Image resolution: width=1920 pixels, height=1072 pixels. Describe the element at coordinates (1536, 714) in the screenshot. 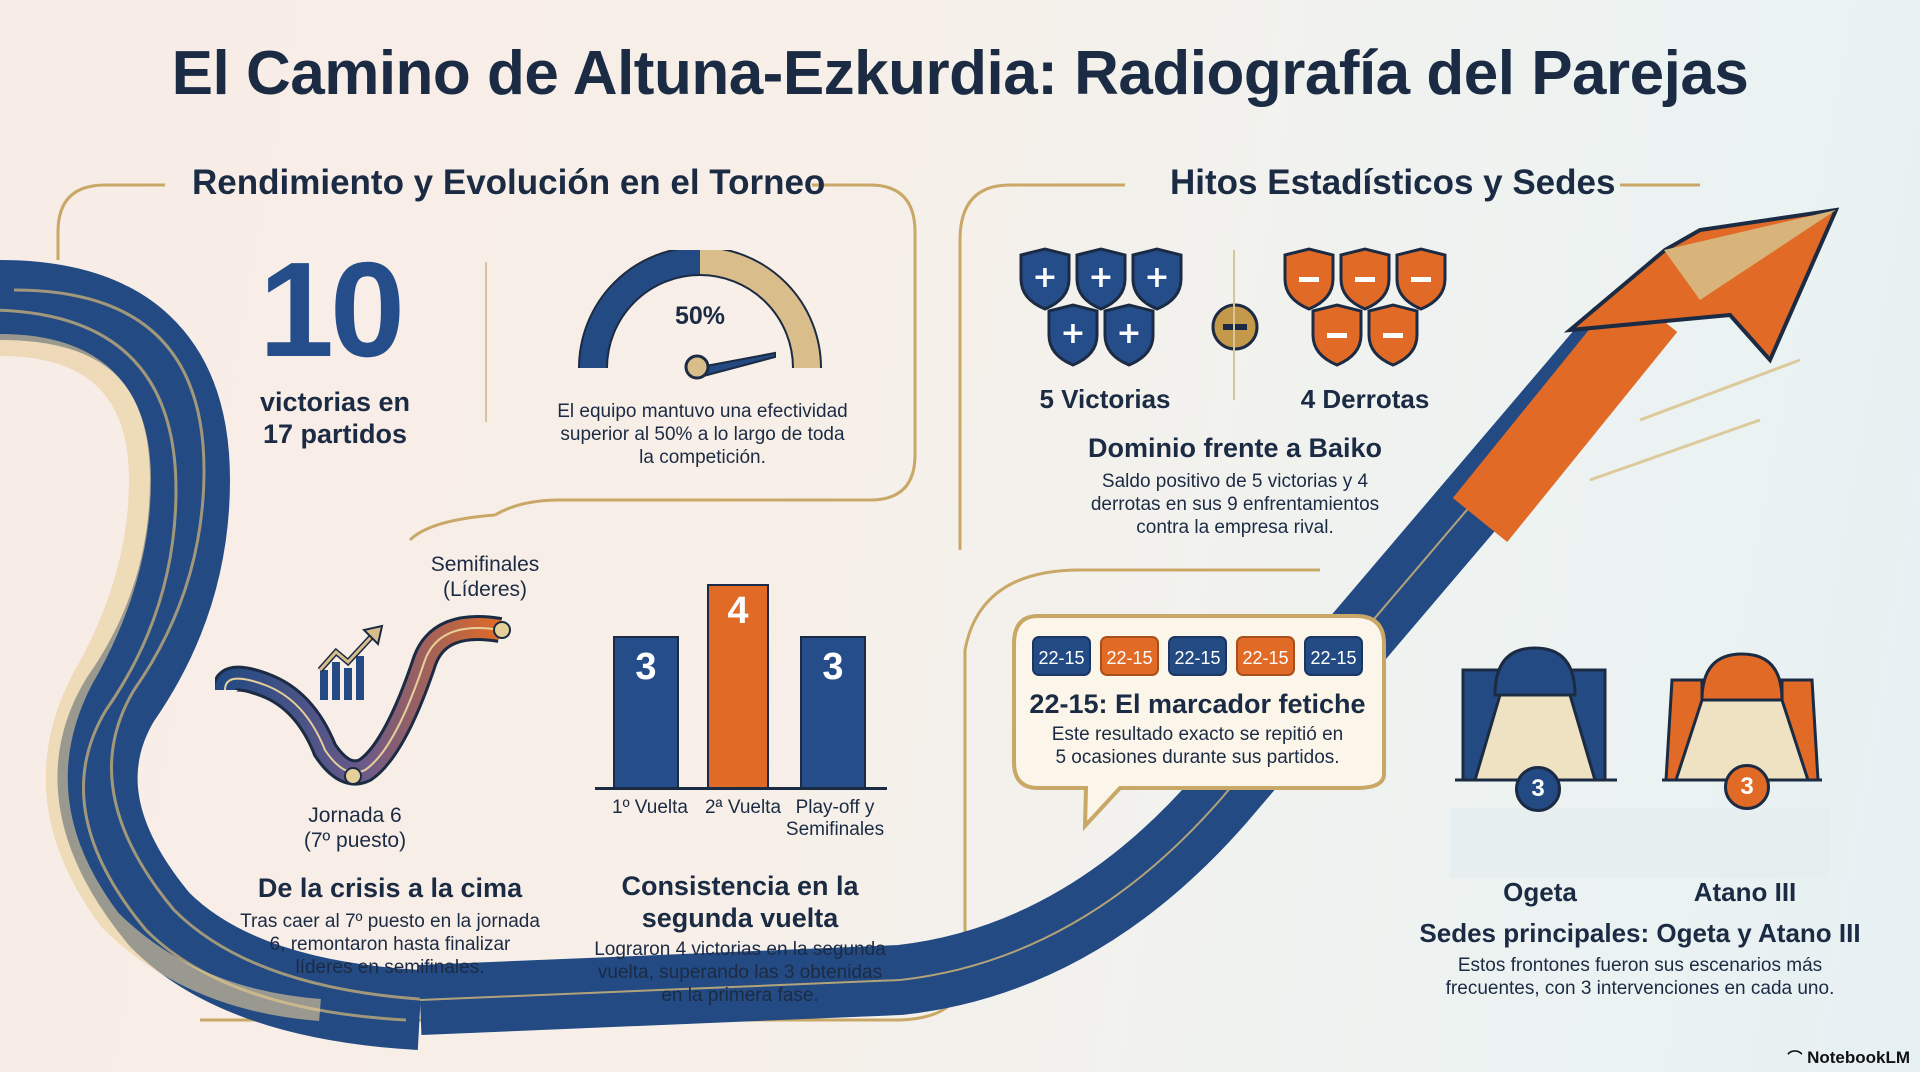

I see `ogeta-fronton-icon` at that location.